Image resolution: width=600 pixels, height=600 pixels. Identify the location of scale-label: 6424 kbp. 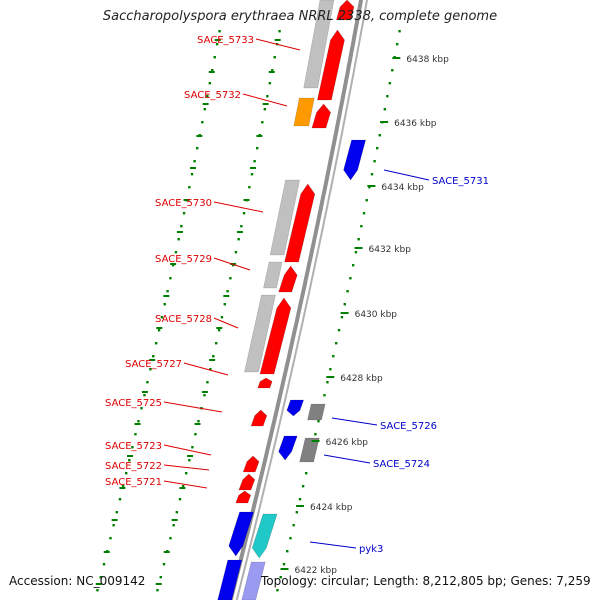
(331, 508).